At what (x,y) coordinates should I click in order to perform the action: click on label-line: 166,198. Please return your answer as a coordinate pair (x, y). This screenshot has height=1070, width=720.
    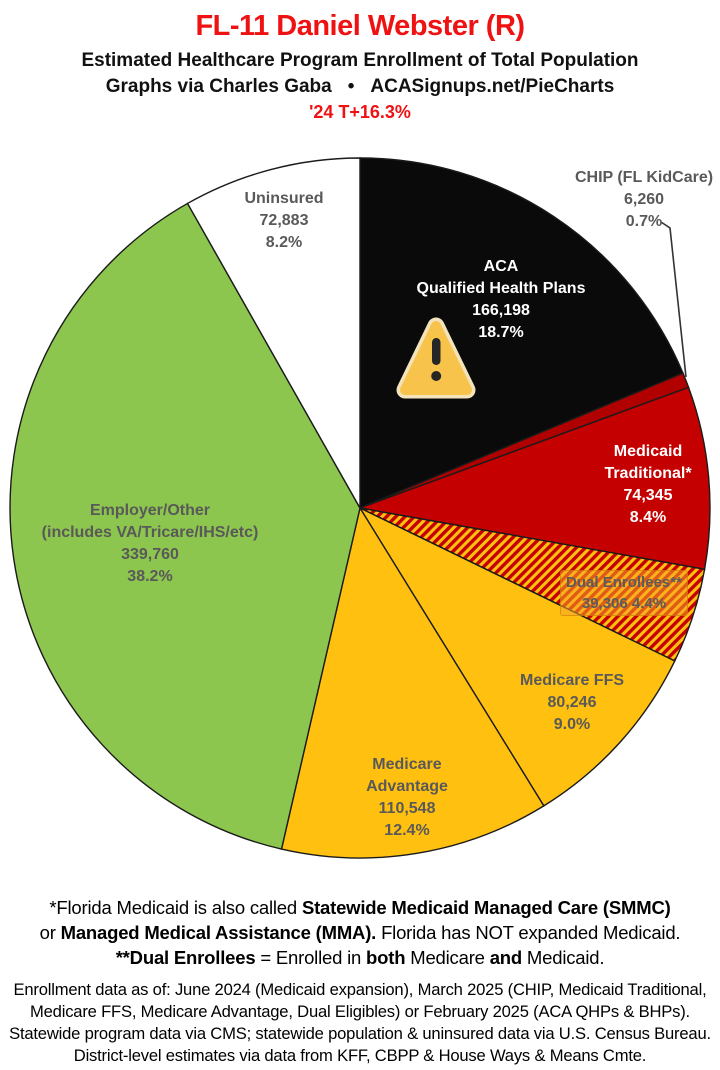
    Looking at the image, I should click on (501, 310).